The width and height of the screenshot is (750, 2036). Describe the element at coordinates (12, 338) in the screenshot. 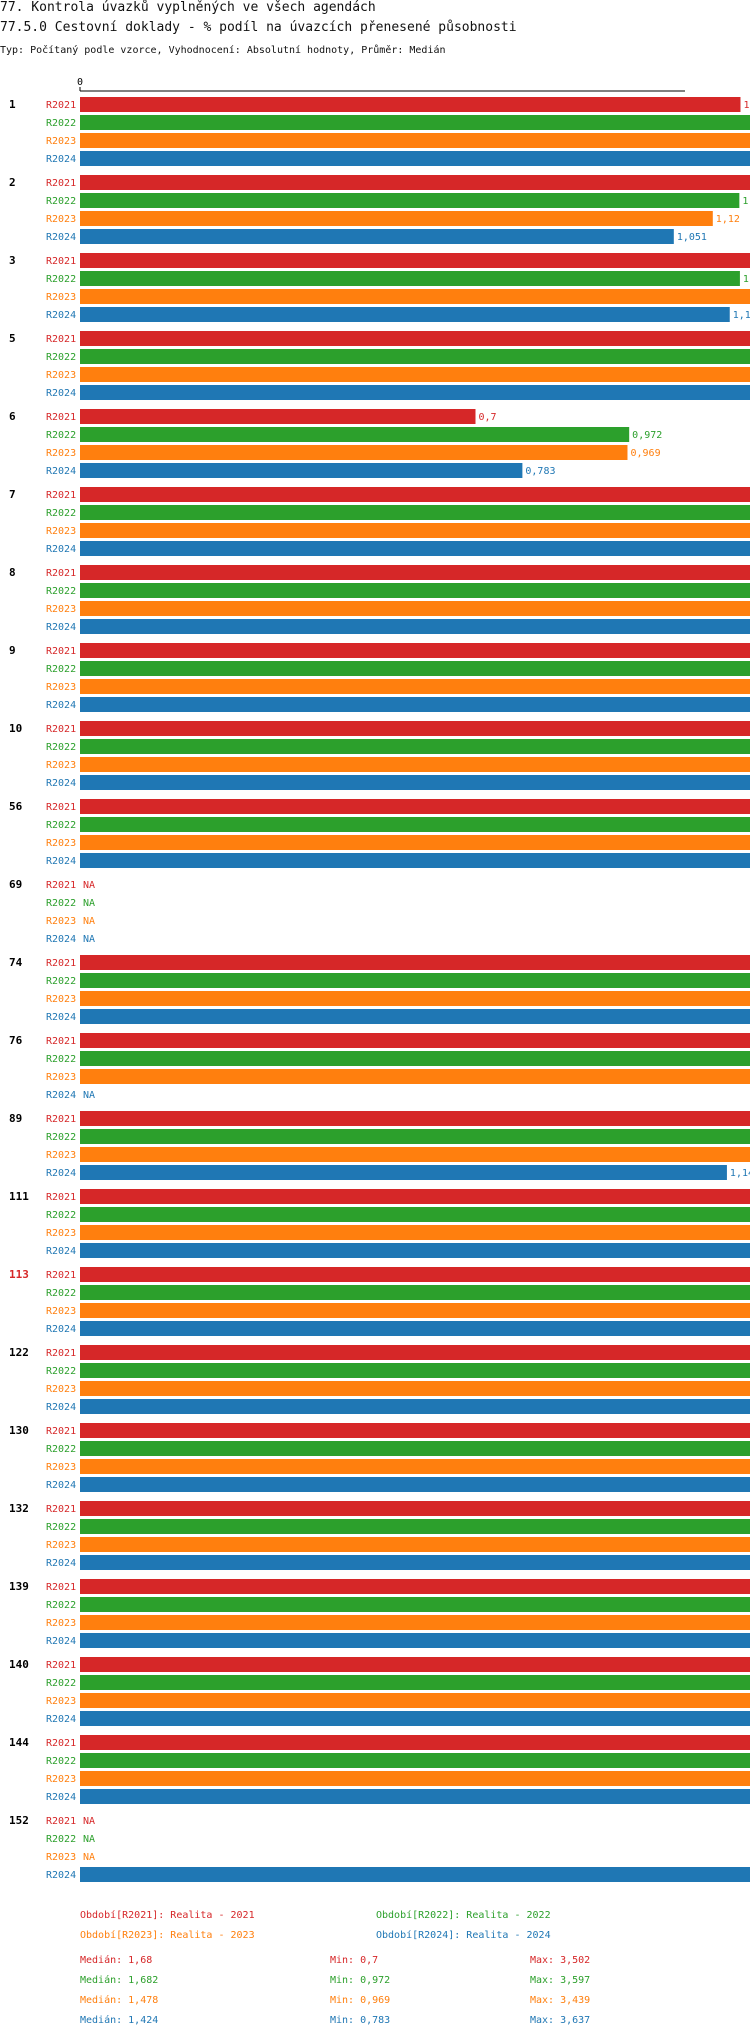

I see `group-label: 5` at that location.